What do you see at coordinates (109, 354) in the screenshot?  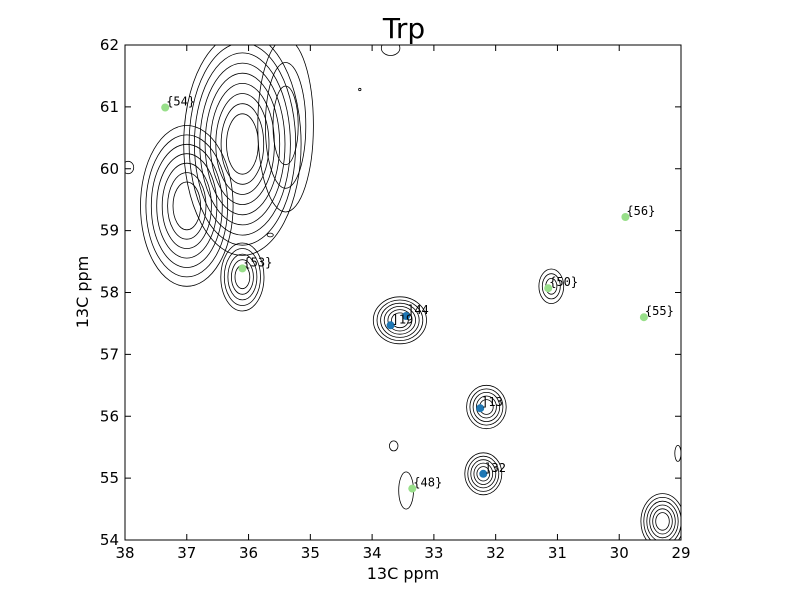 I see `y-tick-label: 57` at bounding box center [109, 354].